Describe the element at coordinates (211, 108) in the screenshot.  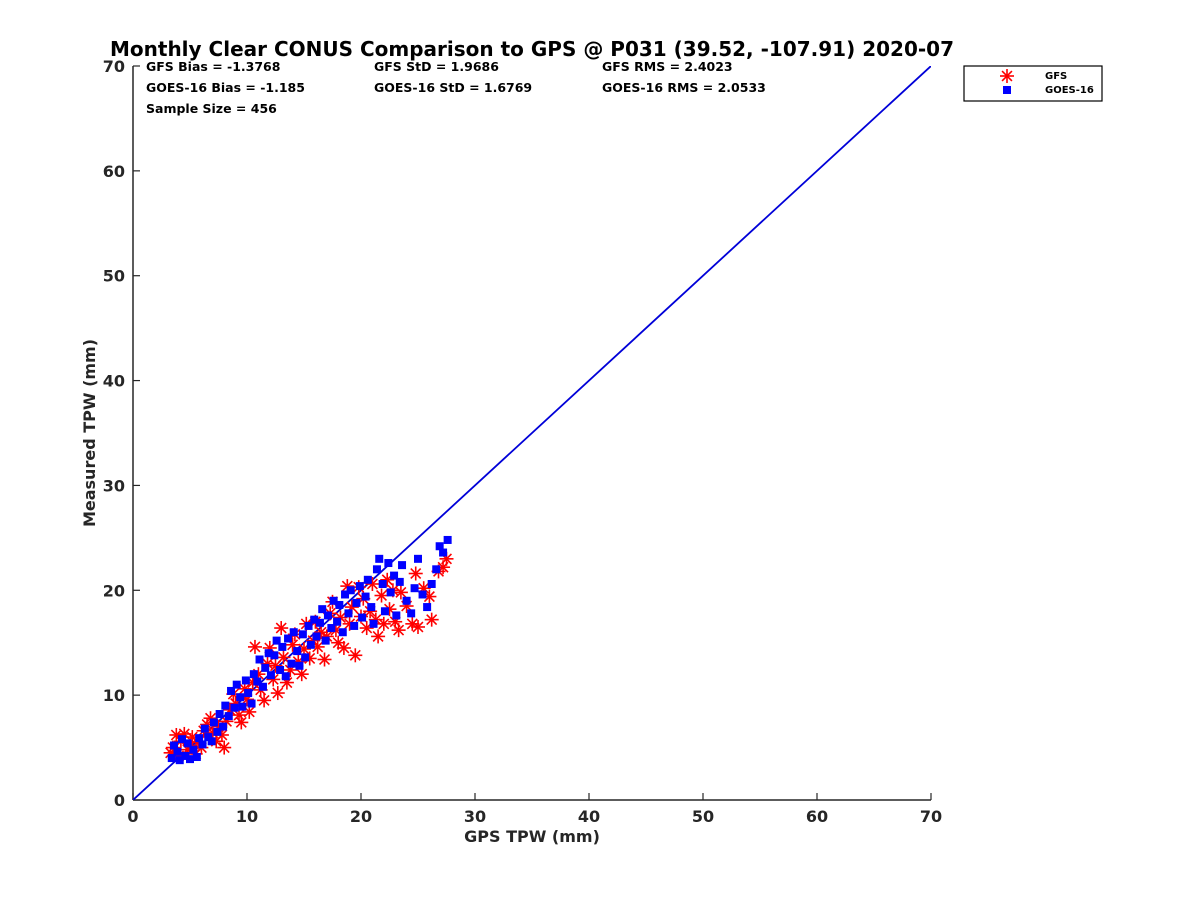
I see `sample-size-stat: Sample Size = 456` at that location.